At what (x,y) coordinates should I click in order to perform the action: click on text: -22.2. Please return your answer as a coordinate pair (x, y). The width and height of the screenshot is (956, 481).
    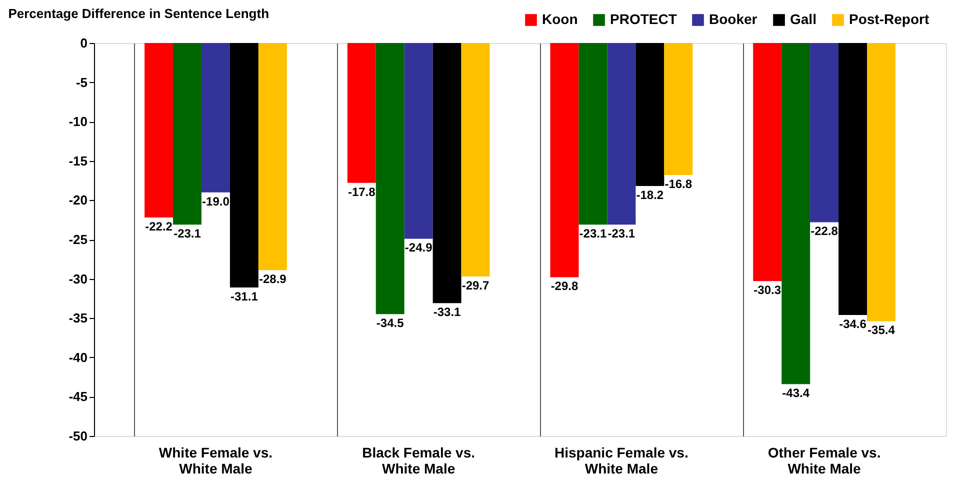
    Looking at the image, I should click on (158, 226).